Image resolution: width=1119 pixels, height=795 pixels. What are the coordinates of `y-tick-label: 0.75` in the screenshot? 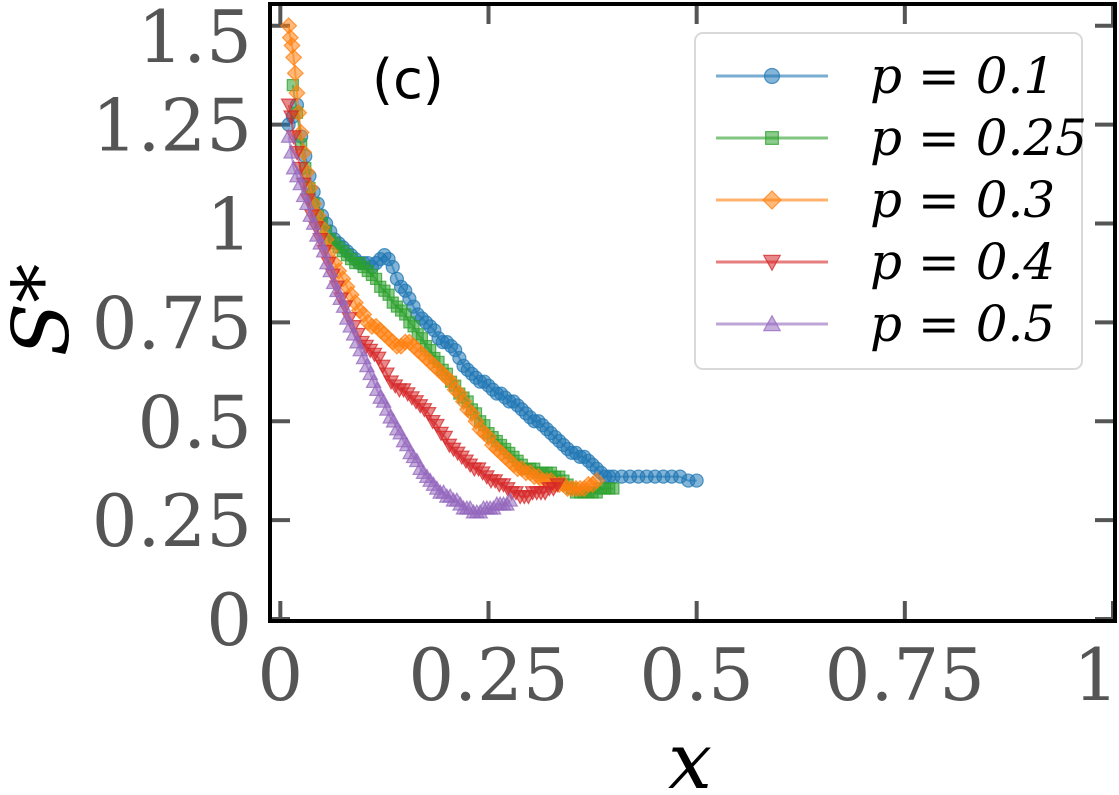 It's located at (172, 323).